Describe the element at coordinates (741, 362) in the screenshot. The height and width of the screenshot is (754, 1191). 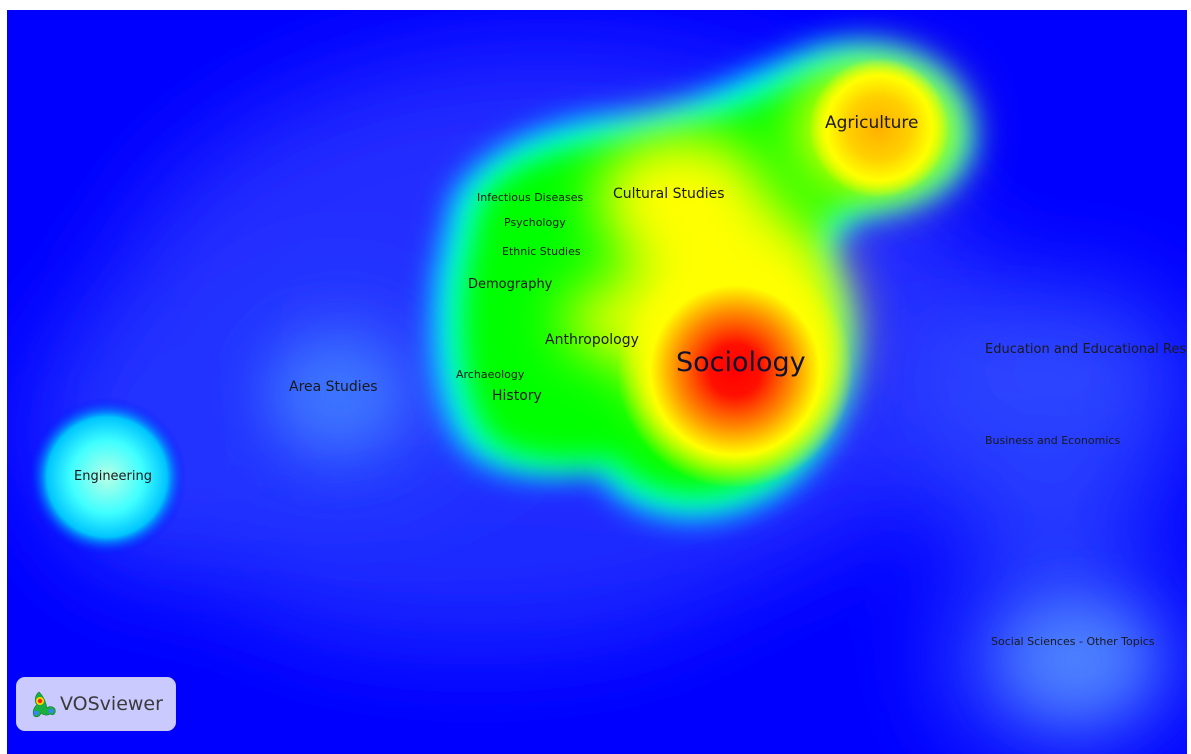
I see `term-sociology: Sociology` at that location.